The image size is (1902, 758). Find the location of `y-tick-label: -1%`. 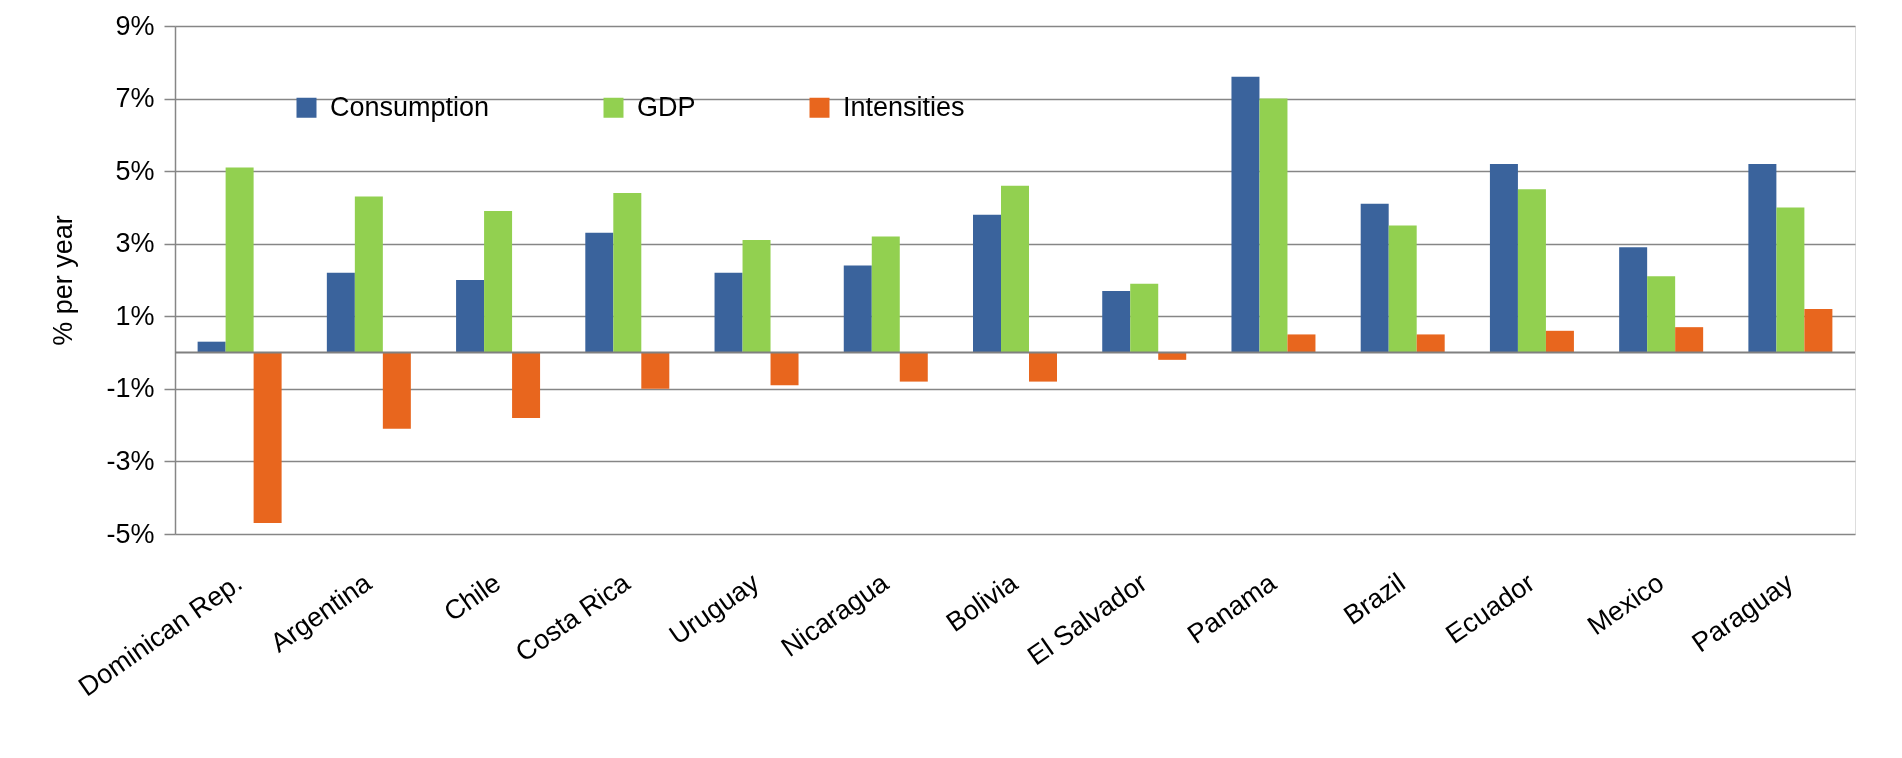

y-tick-label: -1% is located at coordinates (130, 388).